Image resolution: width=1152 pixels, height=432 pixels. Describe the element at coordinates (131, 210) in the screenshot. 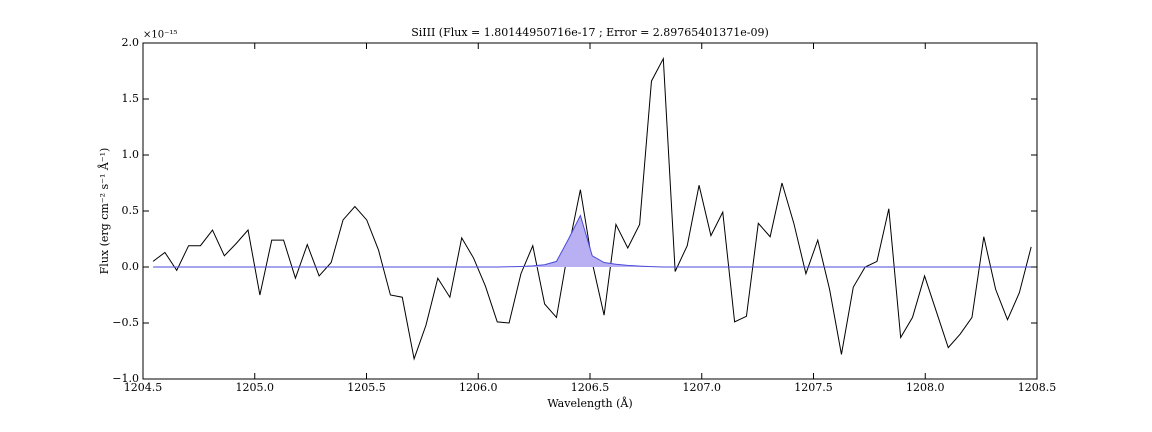

I see `y-tick-label: 0.5` at that location.